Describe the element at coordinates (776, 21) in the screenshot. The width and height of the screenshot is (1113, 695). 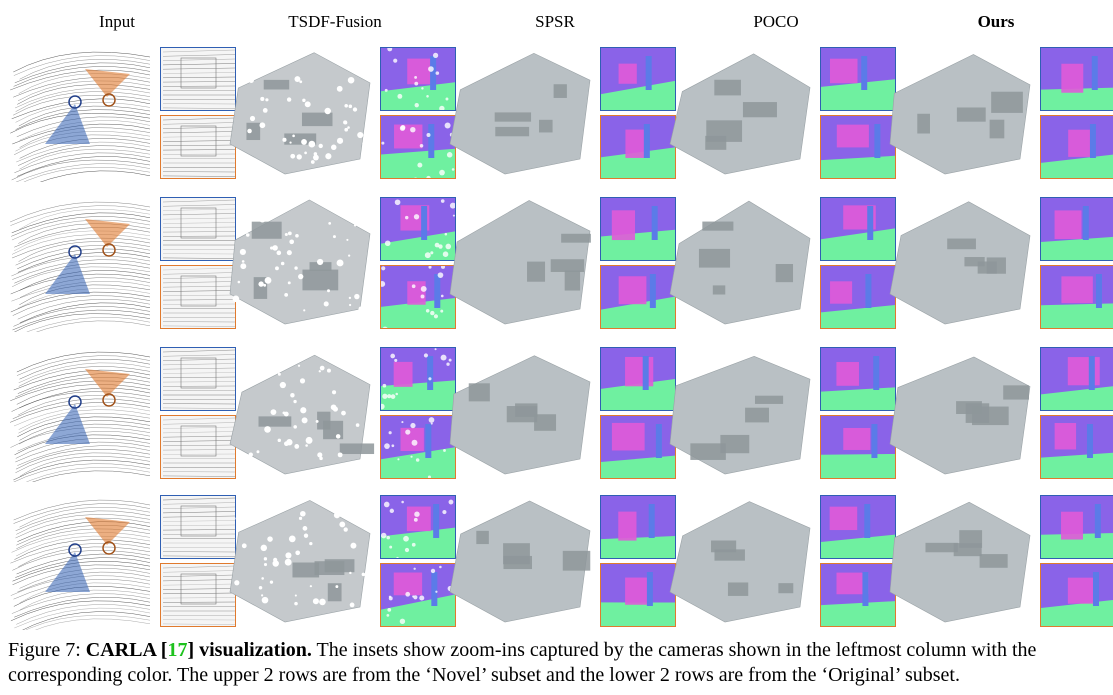
I see `header-poco: POCO` at that location.